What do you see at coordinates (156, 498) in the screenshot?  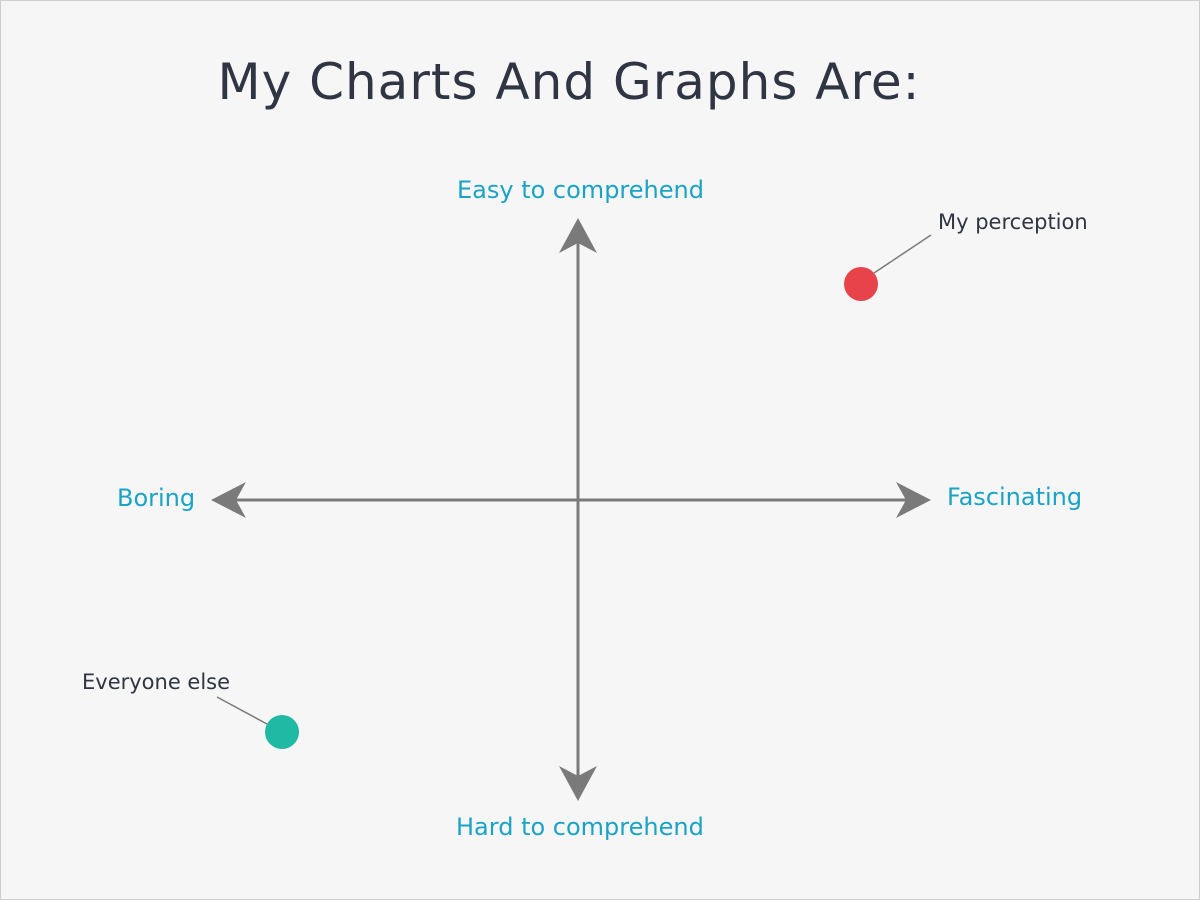 I see `axis-label-left: Boring` at bounding box center [156, 498].